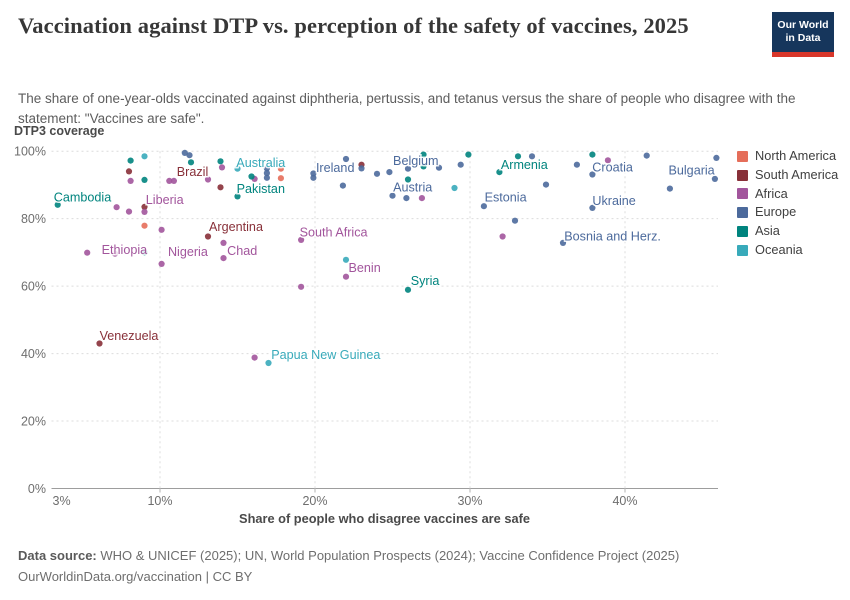  Describe the element at coordinates (335, 168) in the screenshot. I see `country-label: Ireland` at that location.